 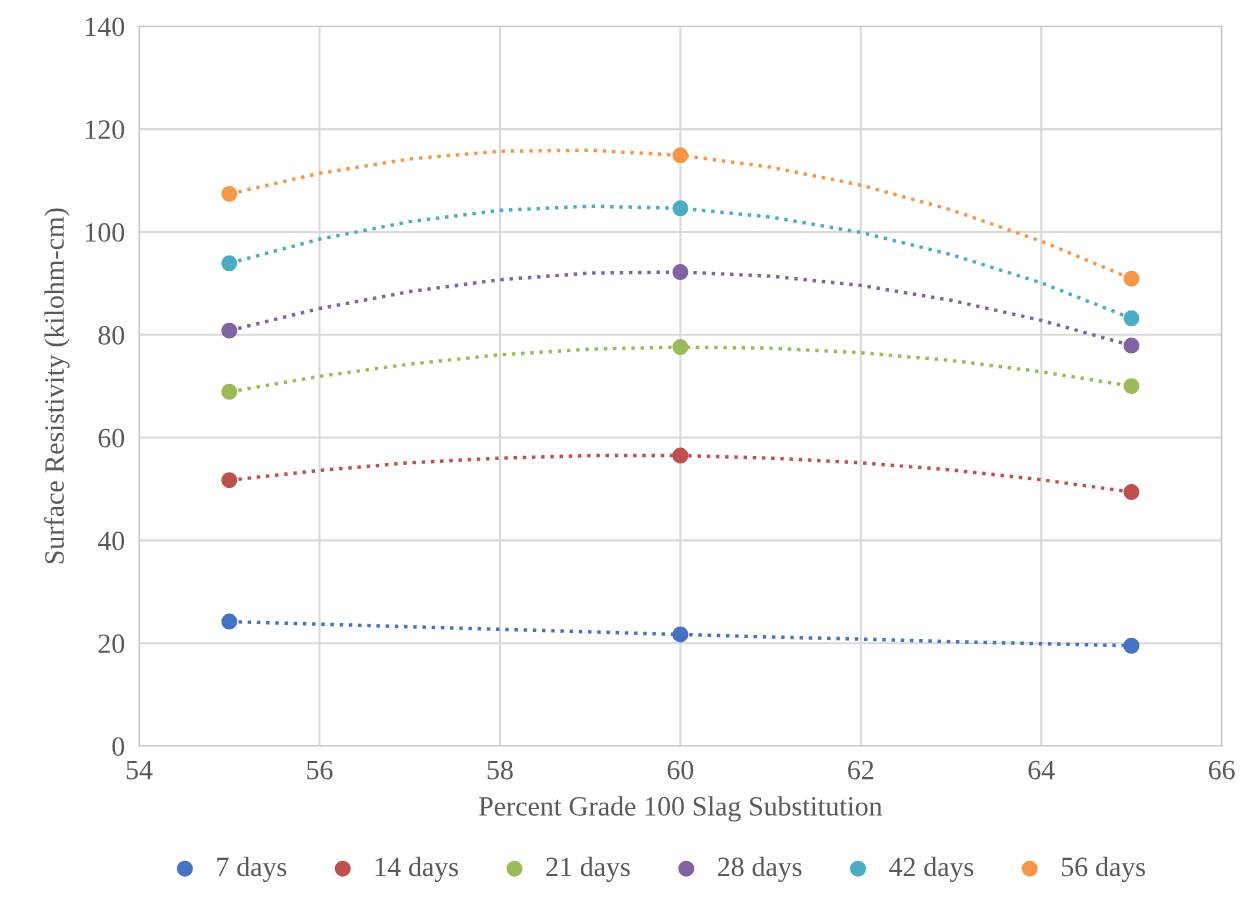 I want to click on x-axis-title: Percent Grade 100 Slag Substitution, so click(x=681, y=809).